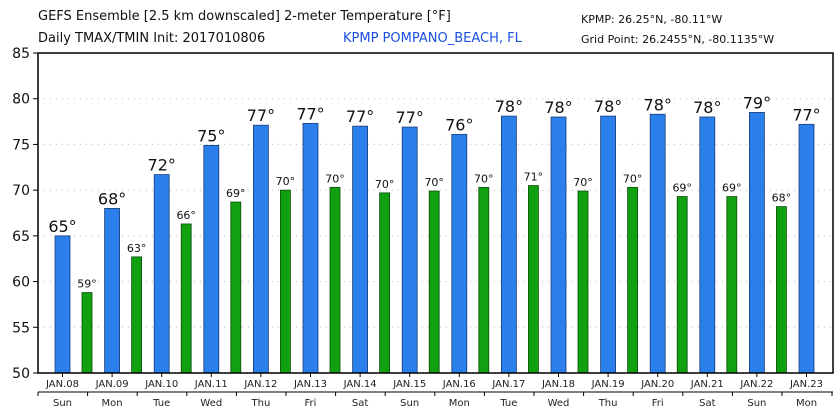 The image size is (840, 420). What do you see at coordinates (608, 384) in the screenshot?
I see `x-date-label: JAN.19` at bounding box center [608, 384].